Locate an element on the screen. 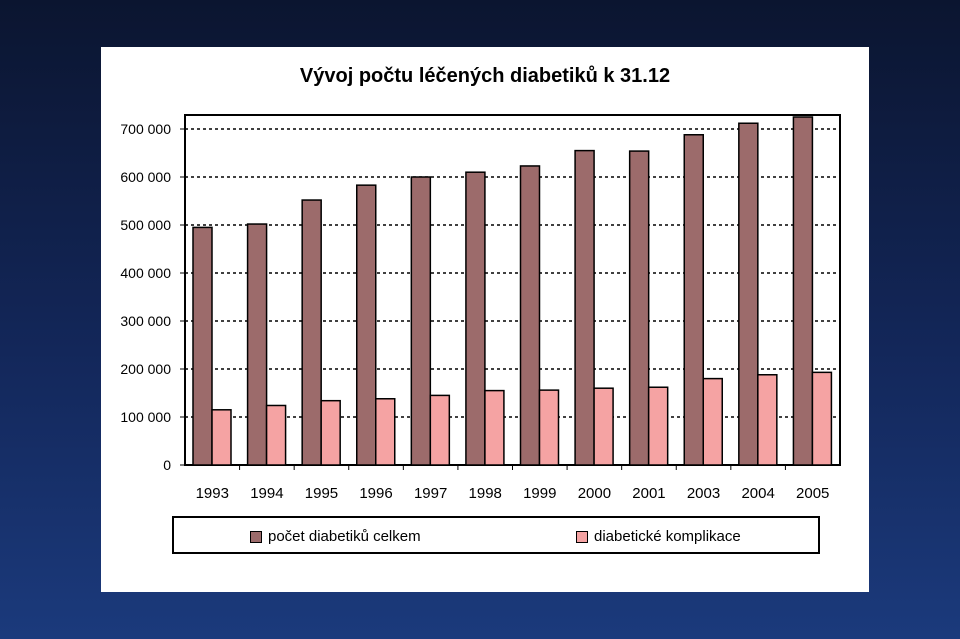 Image resolution: width=960 pixels, height=639 pixels. legend-label-total: počet diabetiků celkem is located at coordinates (344, 536).